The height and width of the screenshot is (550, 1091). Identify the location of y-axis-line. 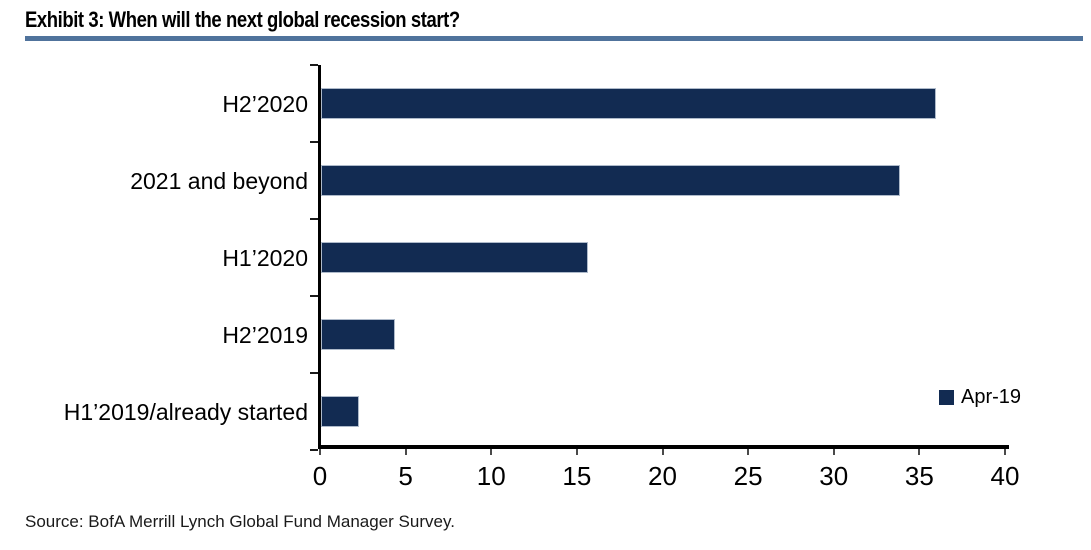
(319, 257).